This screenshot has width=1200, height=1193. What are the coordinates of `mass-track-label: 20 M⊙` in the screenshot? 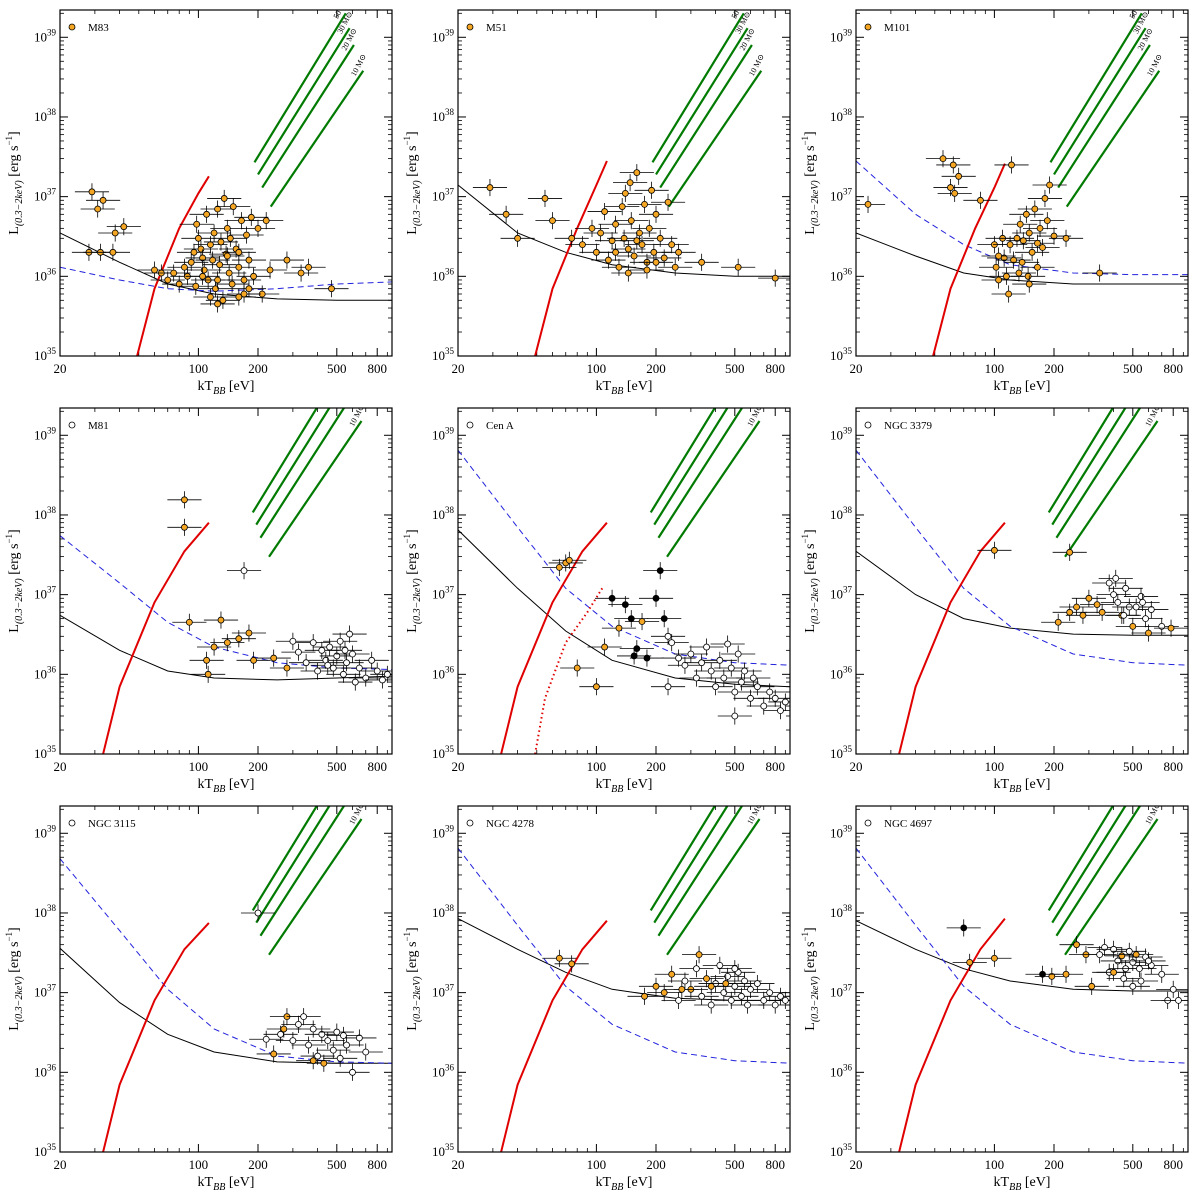 It's located at (347, 787).